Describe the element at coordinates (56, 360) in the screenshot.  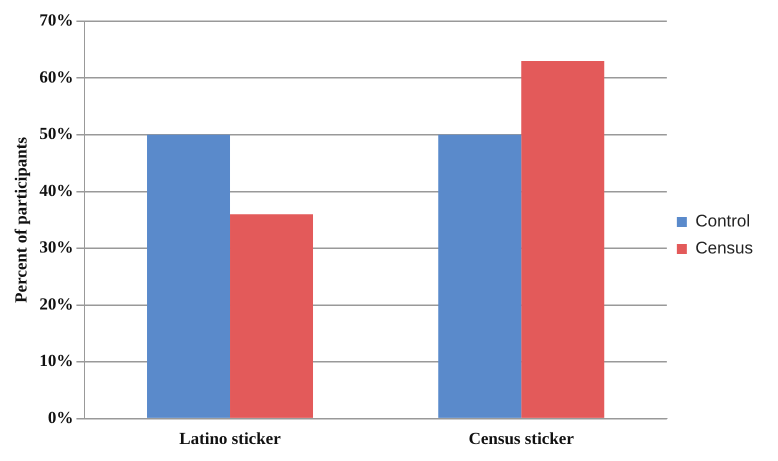
I see `y-tick-label: 10%` at that location.